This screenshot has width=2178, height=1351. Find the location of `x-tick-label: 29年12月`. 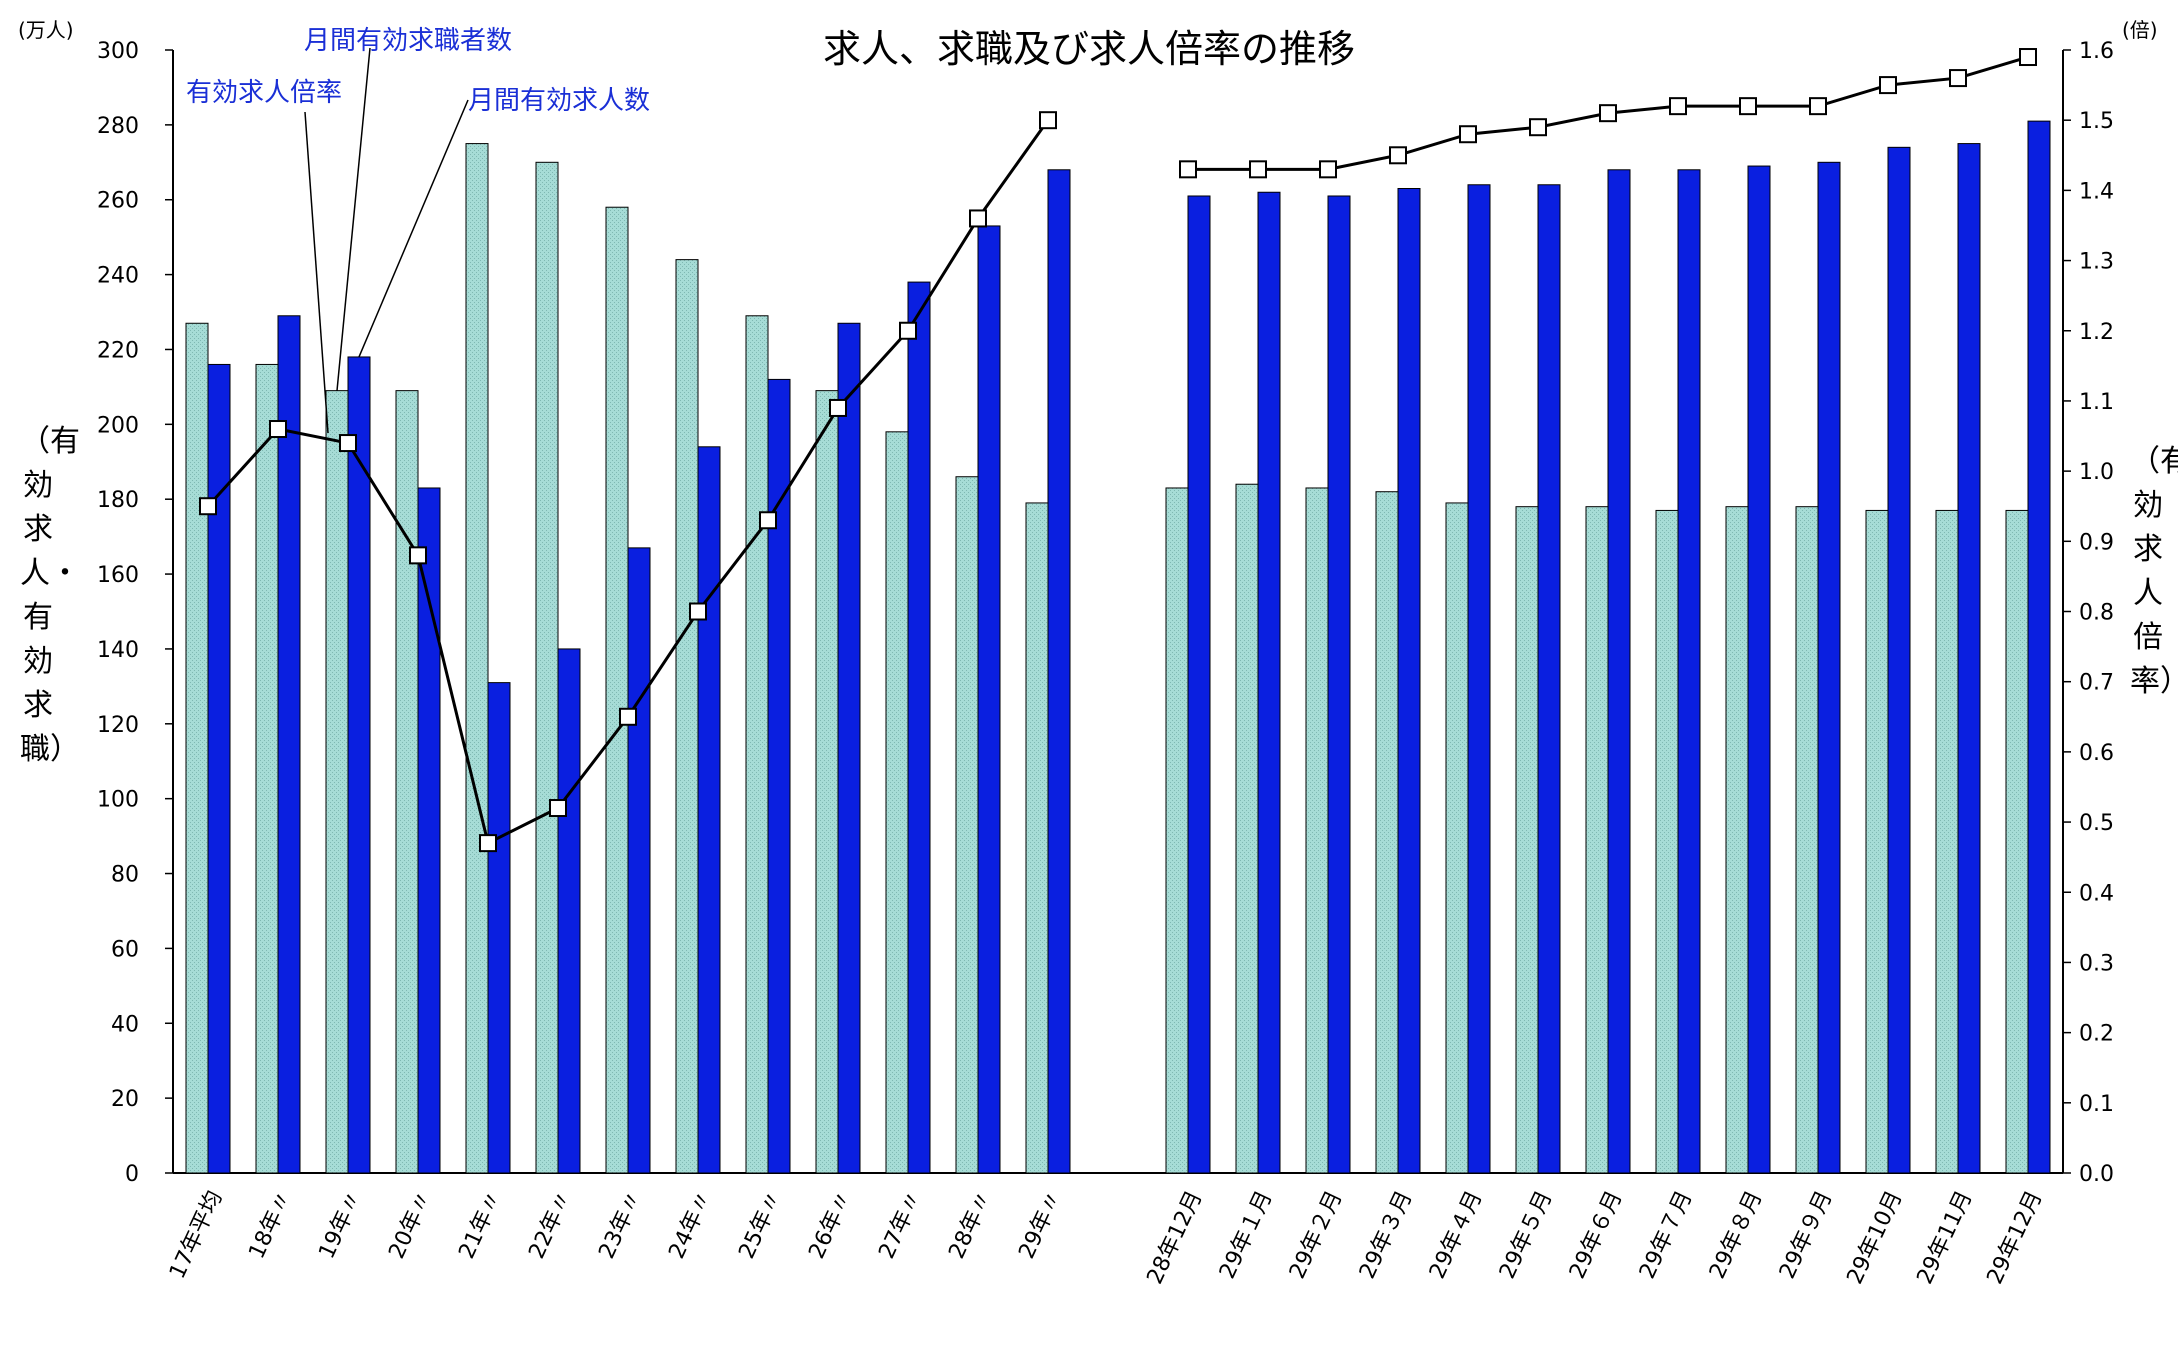

x-tick-label: 29年12月 is located at coordinates (2015, 1237).